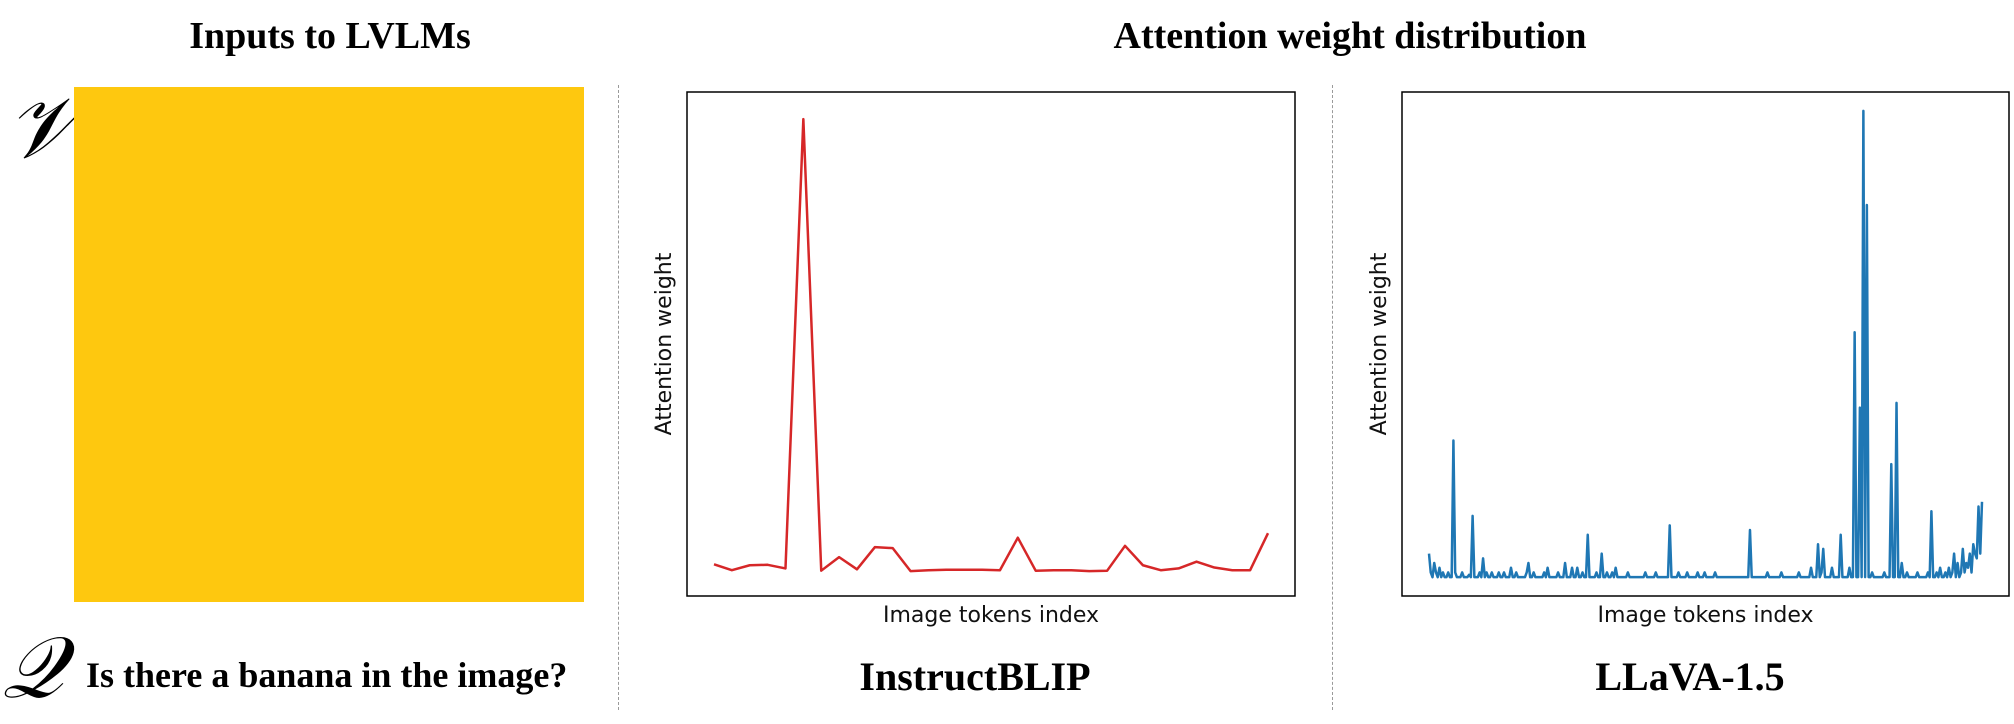 Image resolution: width=2014 pixels, height=724 pixels. What do you see at coordinates (618, 397) in the screenshot?
I see `divider-left` at bounding box center [618, 397].